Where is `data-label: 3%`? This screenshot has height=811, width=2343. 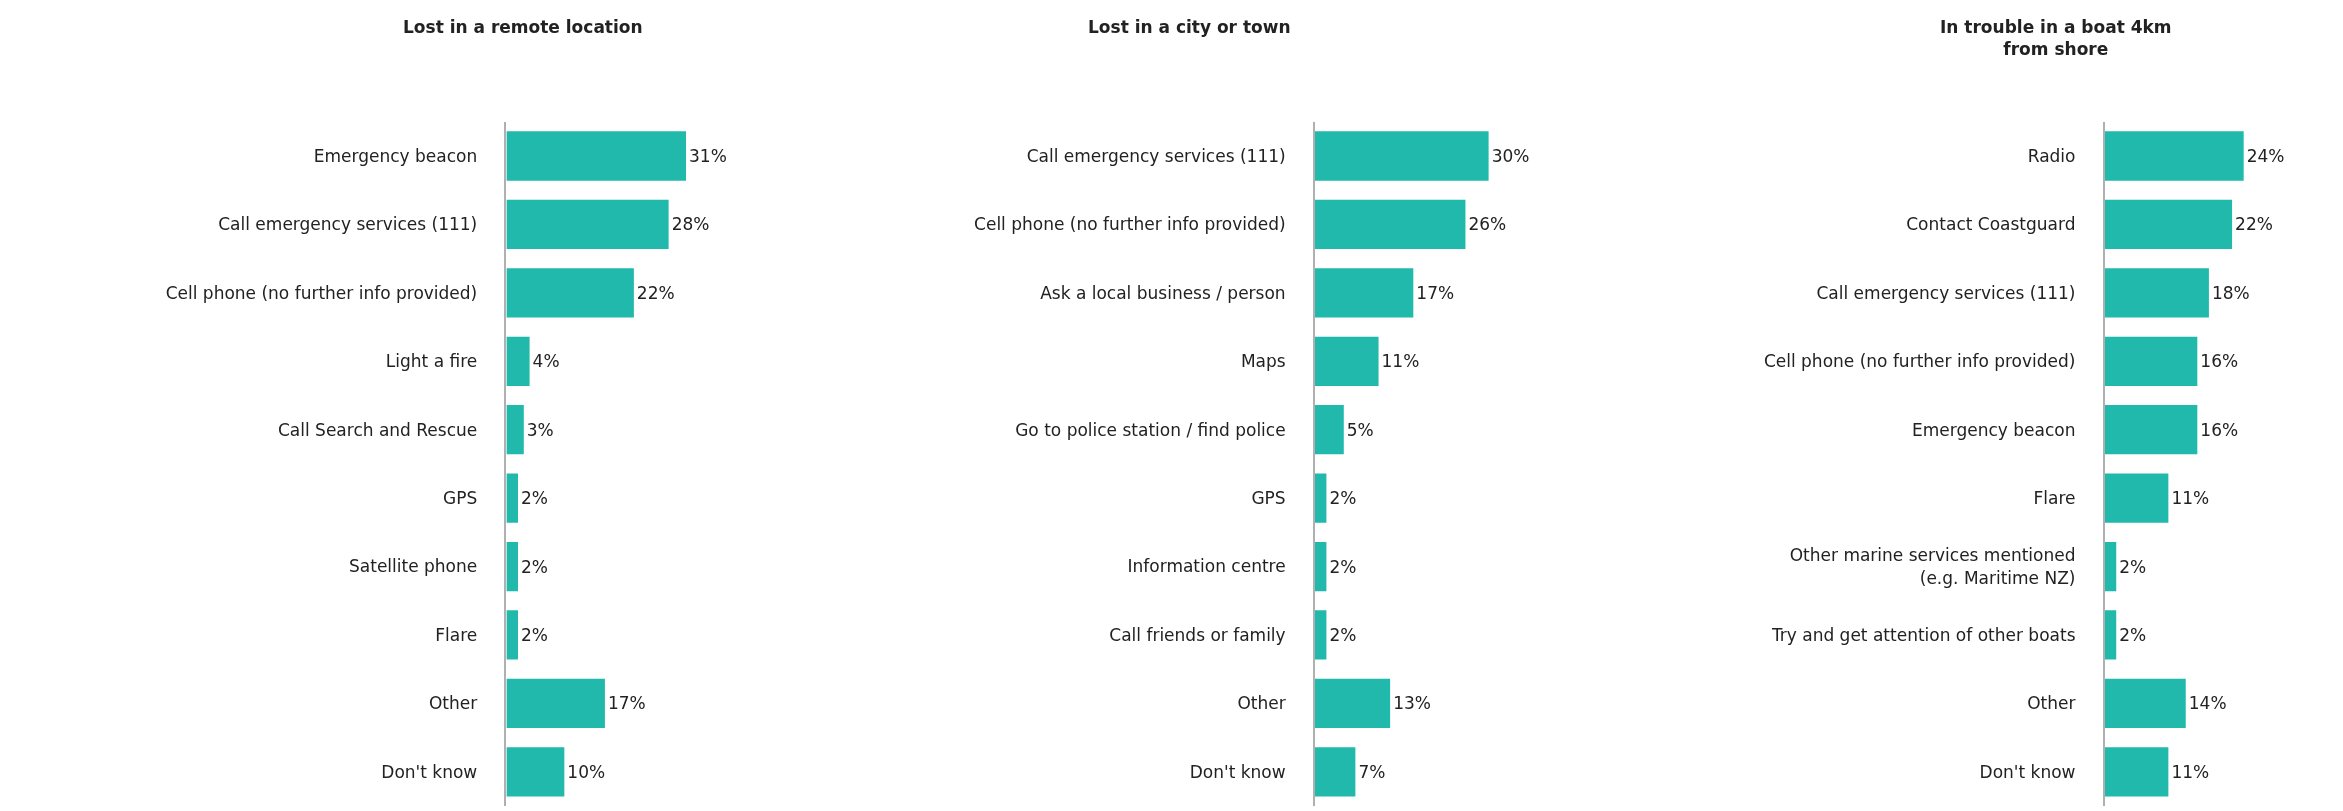 data-label: 3% is located at coordinates (540, 429).